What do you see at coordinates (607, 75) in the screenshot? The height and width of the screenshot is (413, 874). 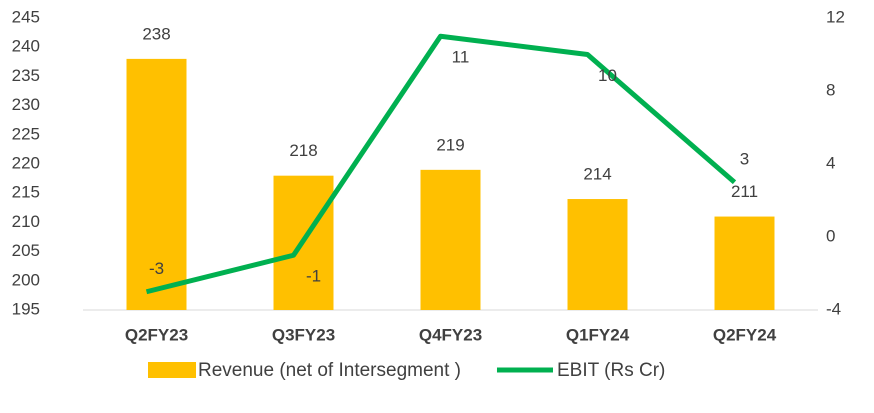 I see `line-value-label: 10` at bounding box center [607, 75].